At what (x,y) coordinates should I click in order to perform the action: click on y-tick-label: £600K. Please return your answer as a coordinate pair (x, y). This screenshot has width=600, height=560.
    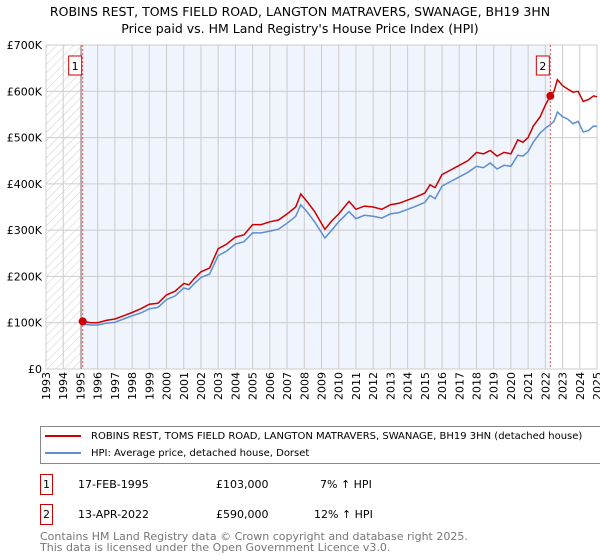
    Looking at the image, I should click on (25, 91).